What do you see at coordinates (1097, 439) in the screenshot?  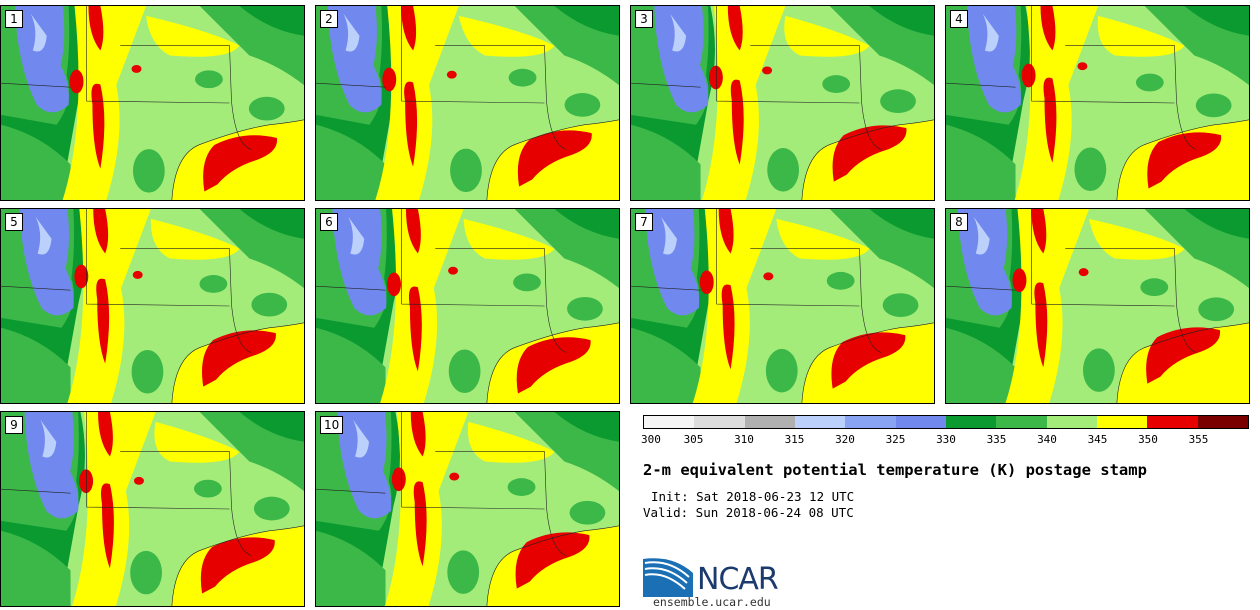 I see `colorbar-tick-label: 345` at bounding box center [1097, 439].